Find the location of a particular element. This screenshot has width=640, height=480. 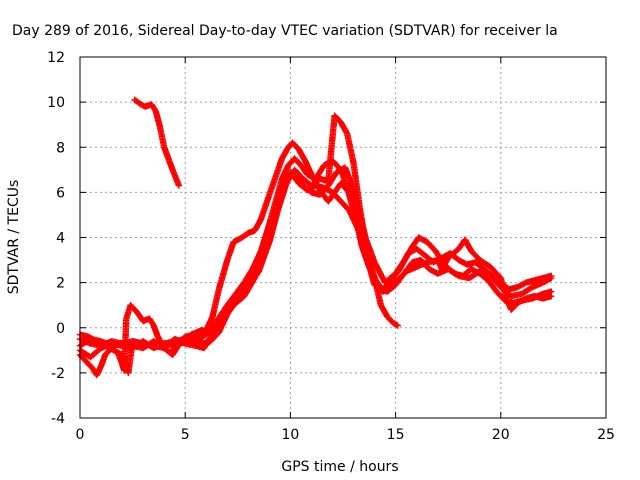

y-tick-label: 8 is located at coordinates (60, 148).